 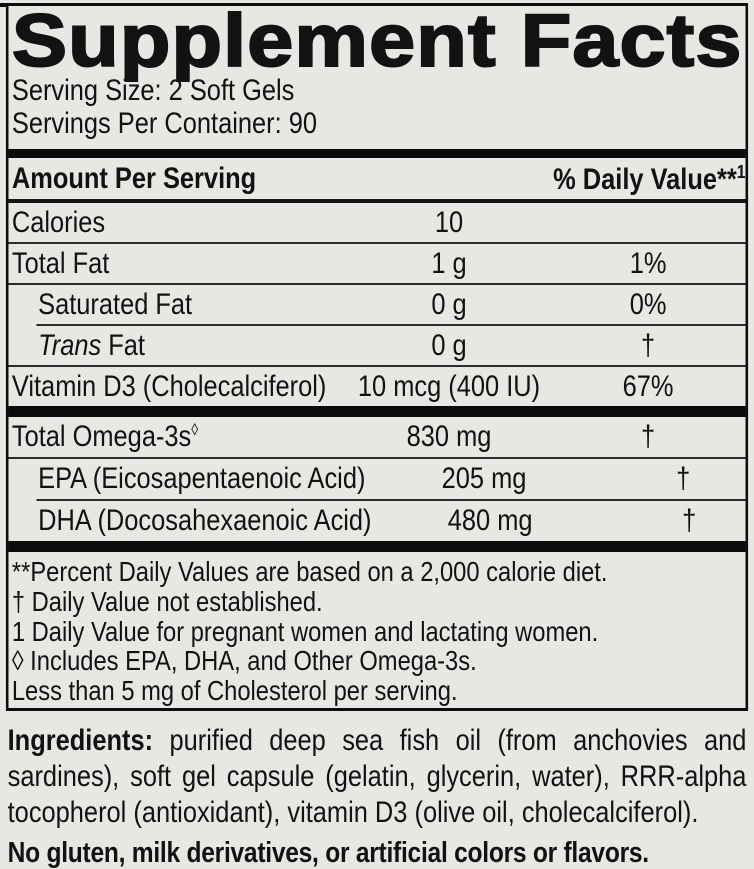 I want to click on row-total-fat: Total Fat 1 g 1%, so click(x=376, y=263).